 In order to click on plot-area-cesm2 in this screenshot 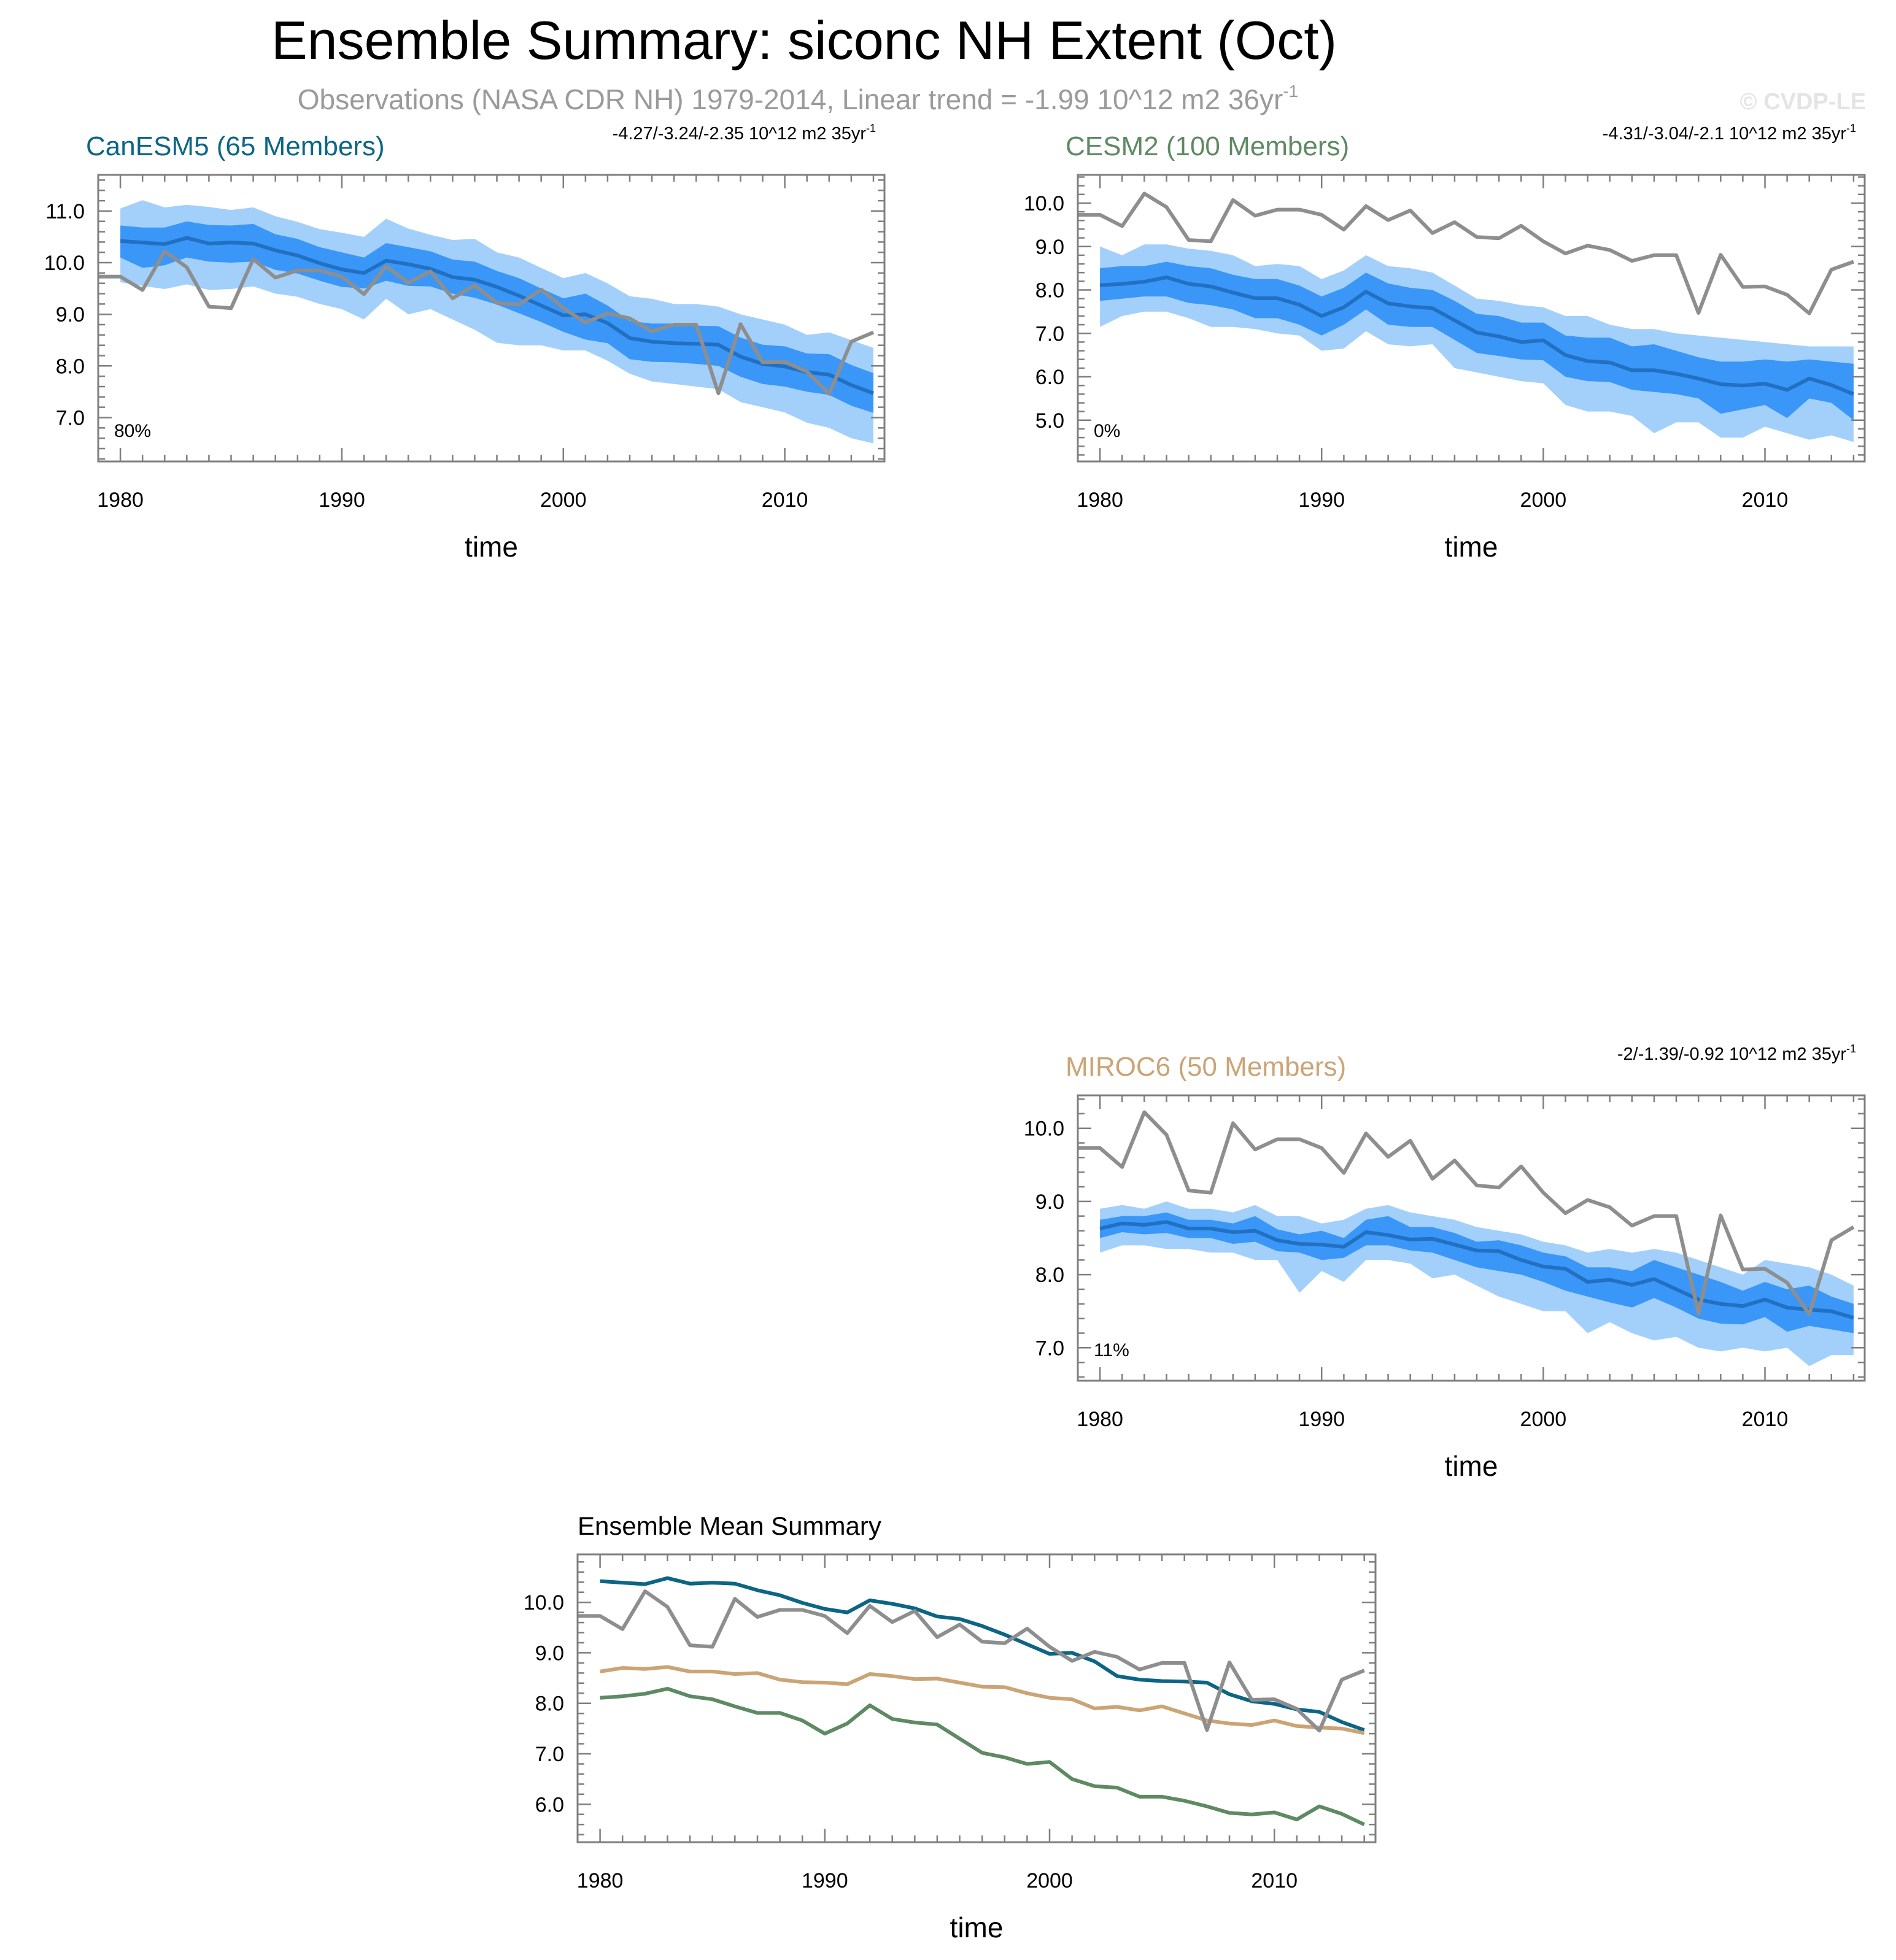, I will do `click(1466, 316)`.